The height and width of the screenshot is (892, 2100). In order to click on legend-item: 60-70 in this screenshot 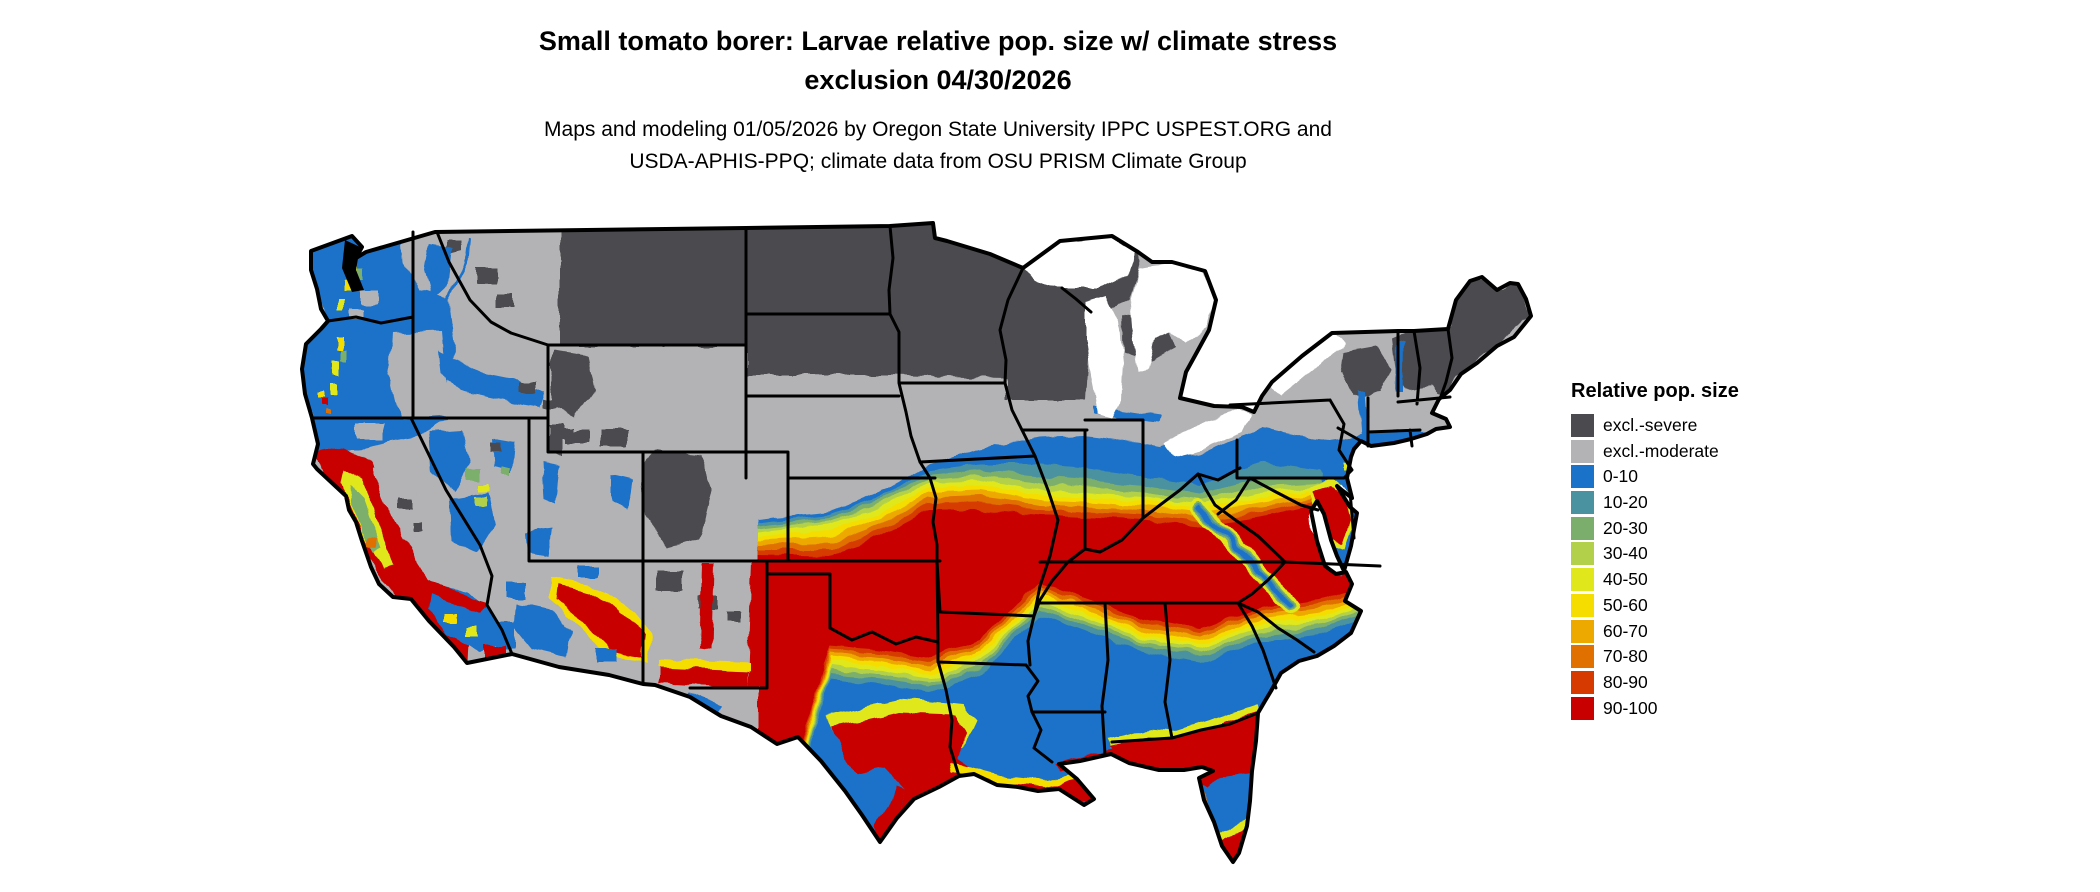, I will do `click(1655, 631)`.